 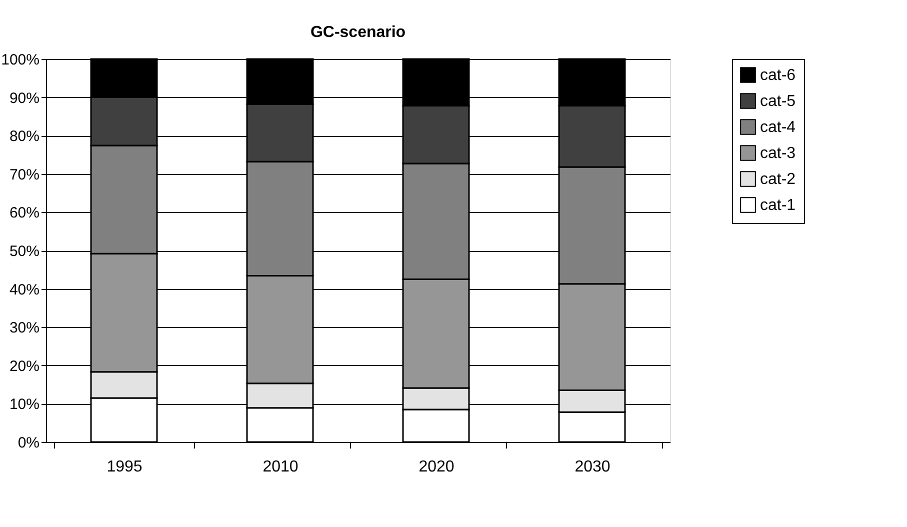 I want to click on legend-label: cat-1, so click(x=778, y=205).